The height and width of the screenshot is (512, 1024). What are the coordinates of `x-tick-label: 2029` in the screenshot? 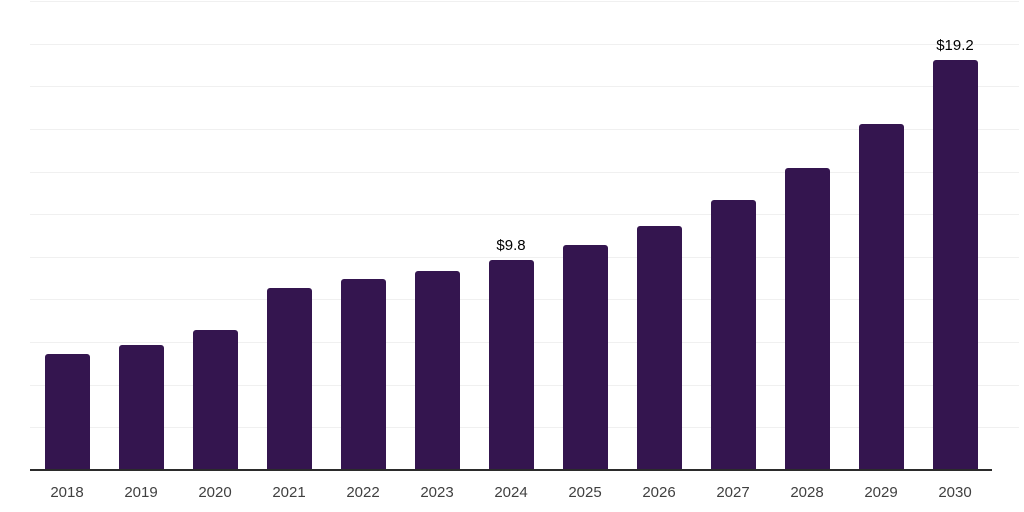 It's located at (881, 492).